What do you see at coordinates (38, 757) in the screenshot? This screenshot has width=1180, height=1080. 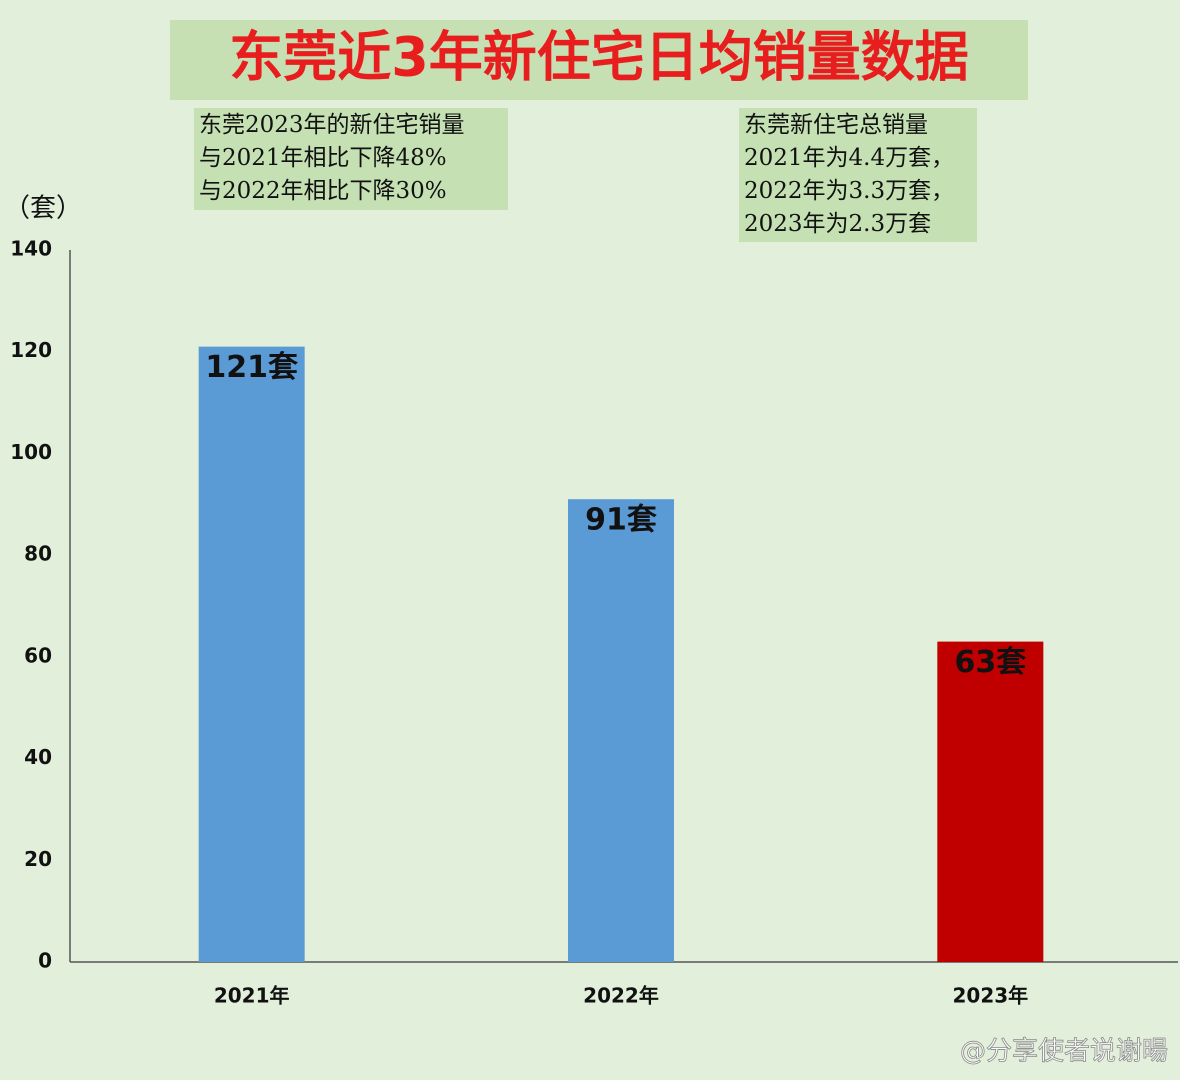 I see `y-tick-label: 40` at bounding box center [38, 757].